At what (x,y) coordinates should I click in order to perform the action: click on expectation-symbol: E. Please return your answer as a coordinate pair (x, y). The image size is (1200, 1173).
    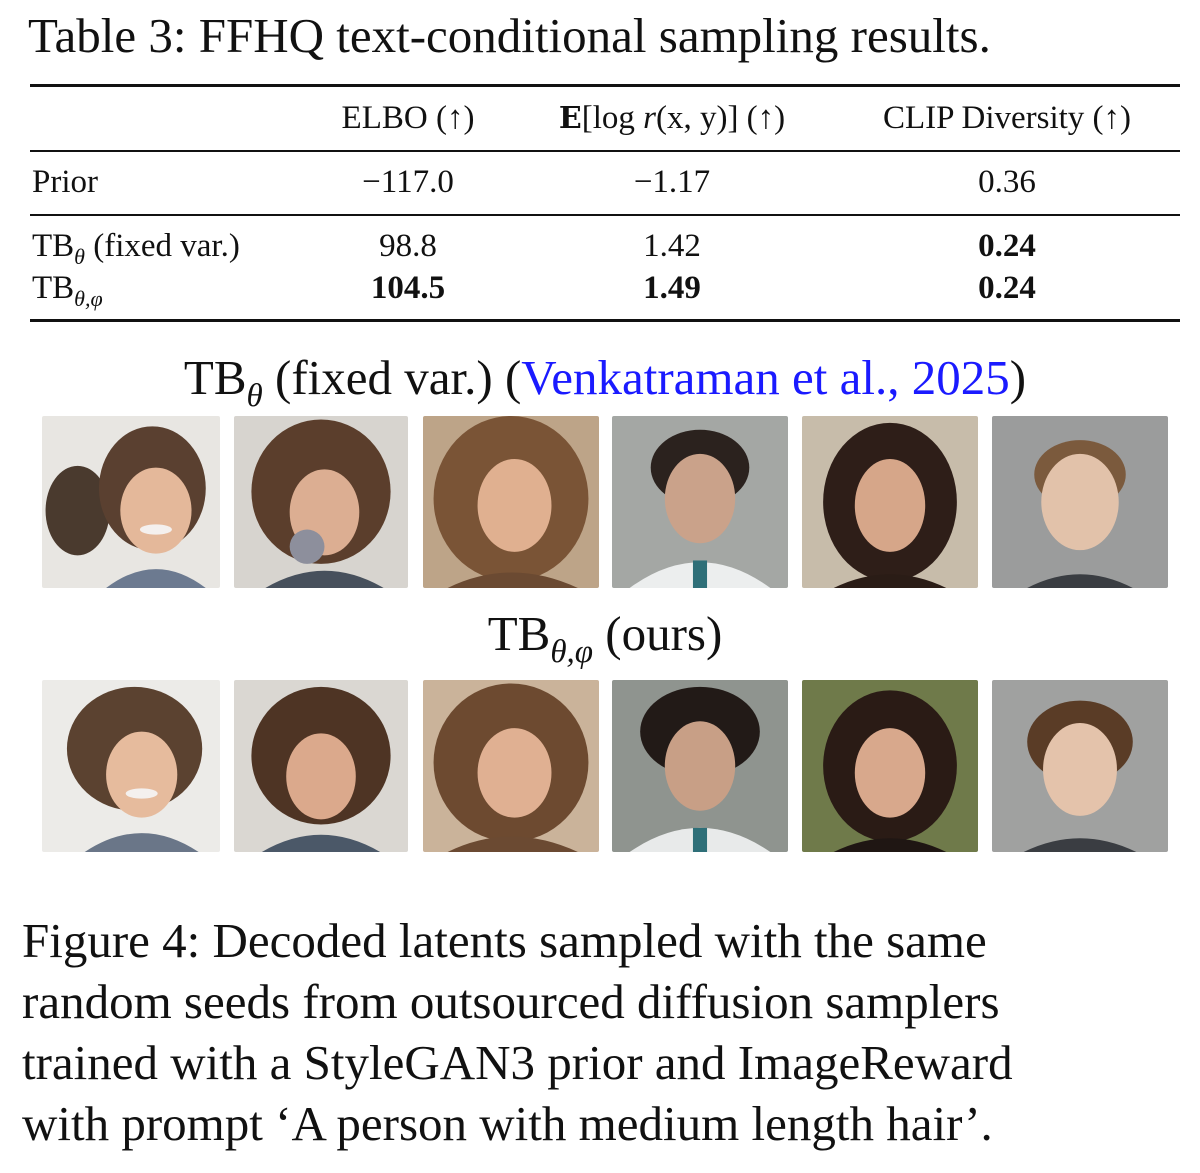
    Looking at the image, I should click on (570, 118).